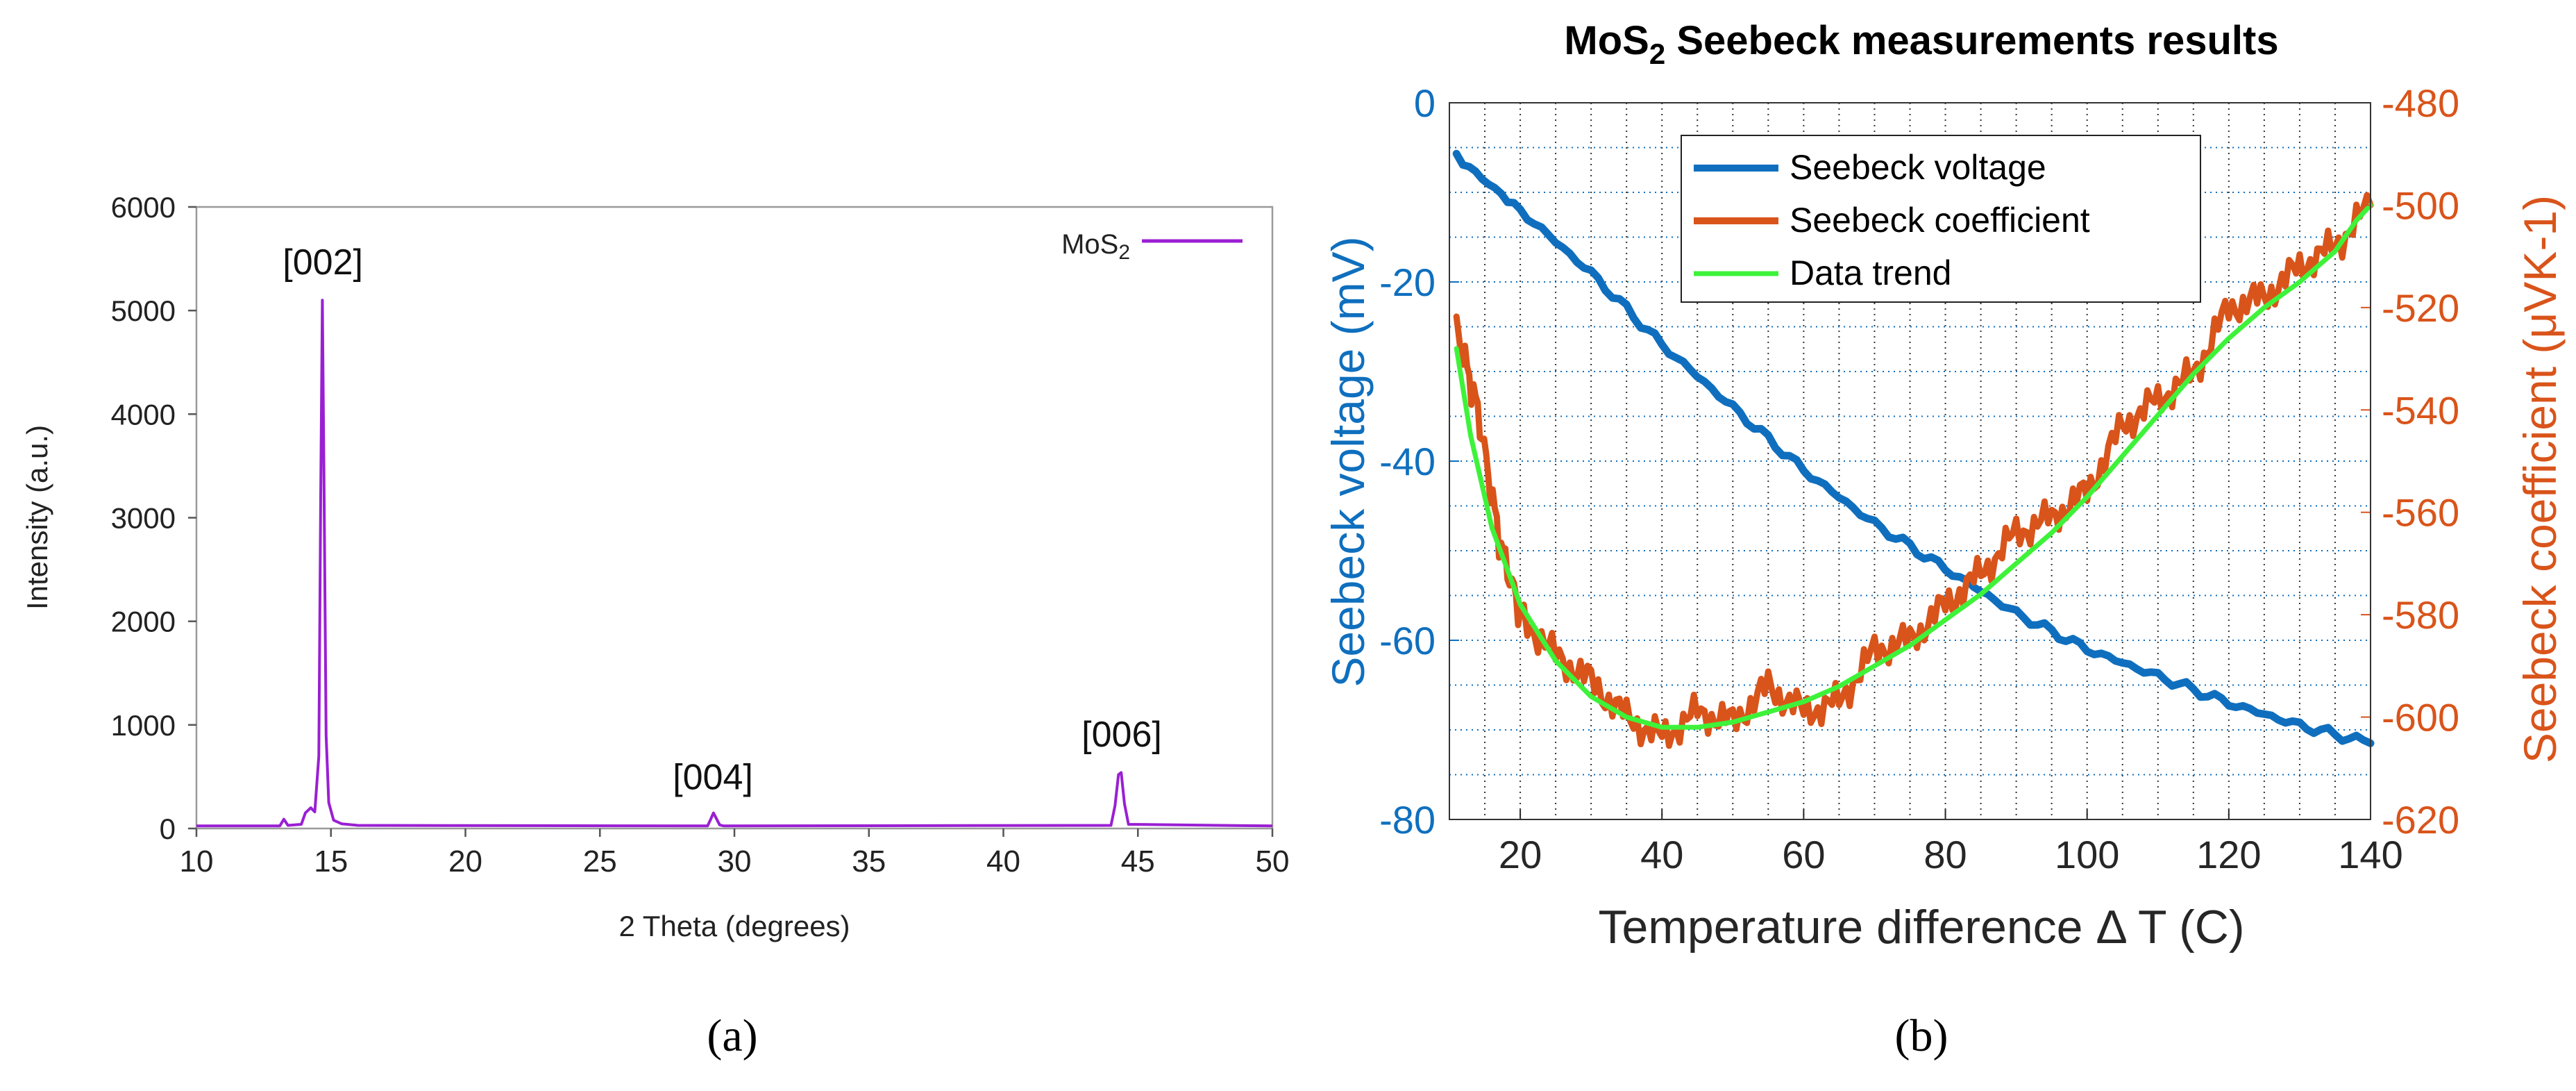 This screenshot has height=1091, width=2576. I want to click on xrd-x-tick-label: 45, so click(1138, 861).